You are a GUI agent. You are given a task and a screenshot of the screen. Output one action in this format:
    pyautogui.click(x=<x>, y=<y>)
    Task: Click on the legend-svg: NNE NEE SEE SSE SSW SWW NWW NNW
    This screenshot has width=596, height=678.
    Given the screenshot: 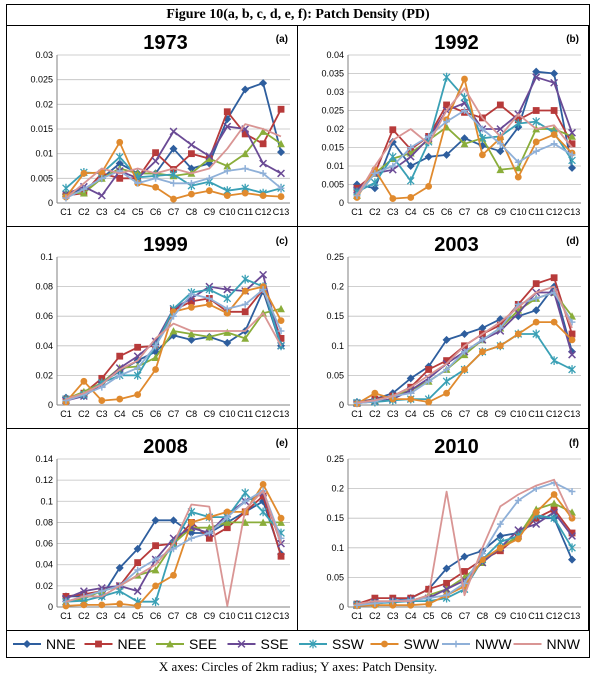 What is the action you would take?
    pyautogui.click(x=297, y=644)
    